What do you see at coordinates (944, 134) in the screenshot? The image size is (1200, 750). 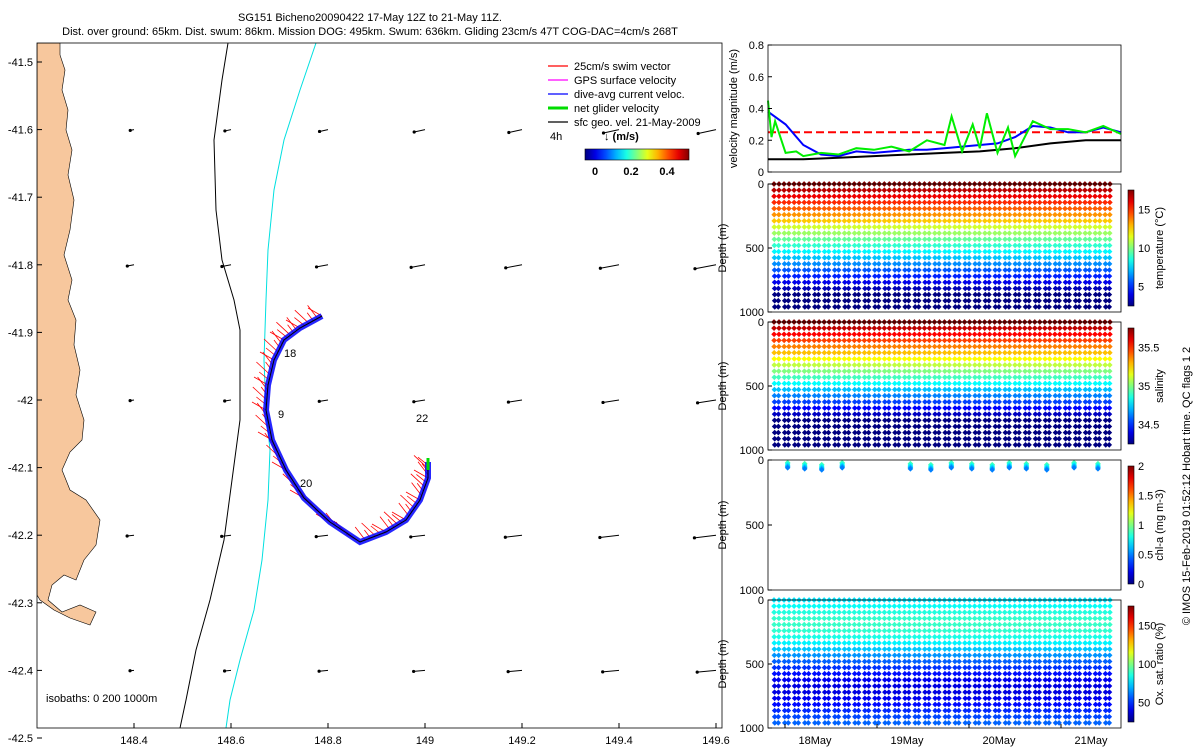 I see `velocity-series-line` at bounding box center [944, 134].